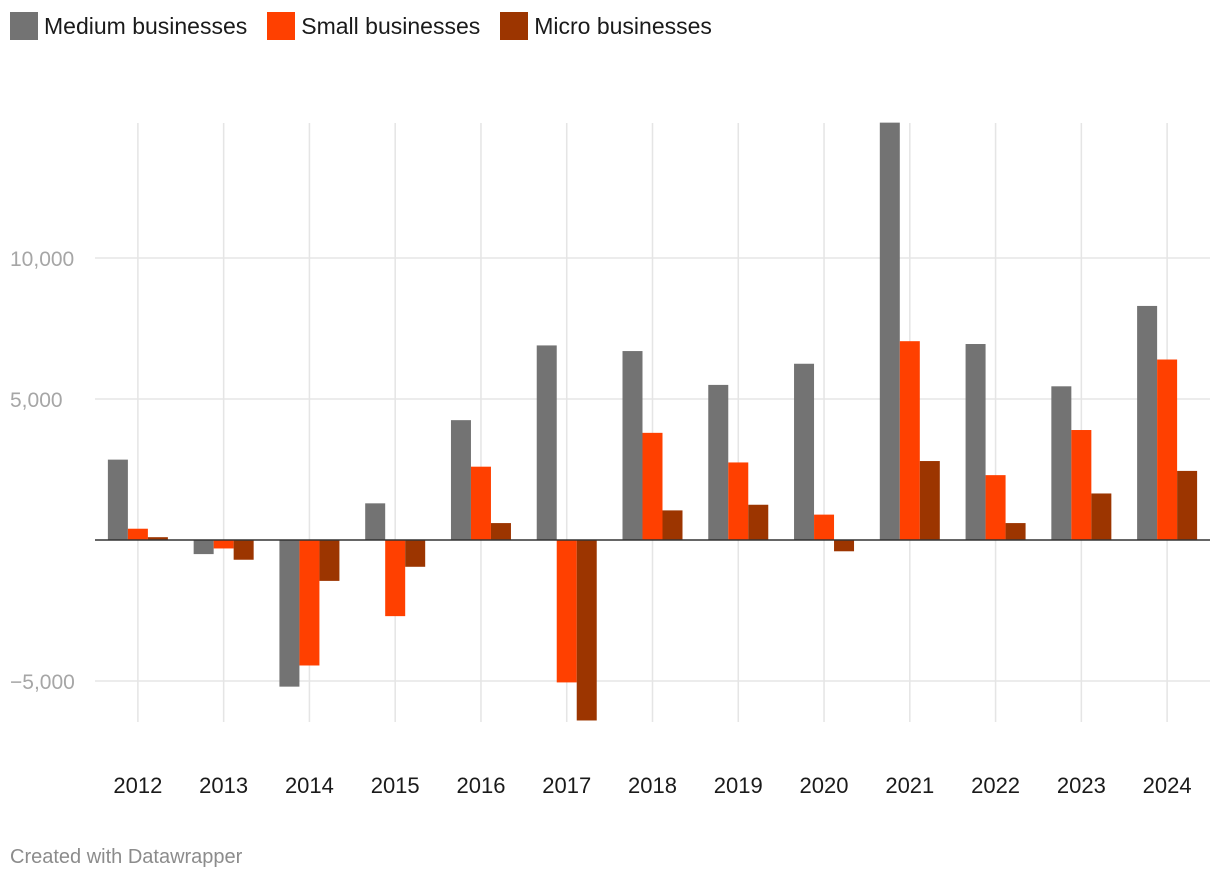  I want to click on y-tick-label: −5,000, so click(42, 682).